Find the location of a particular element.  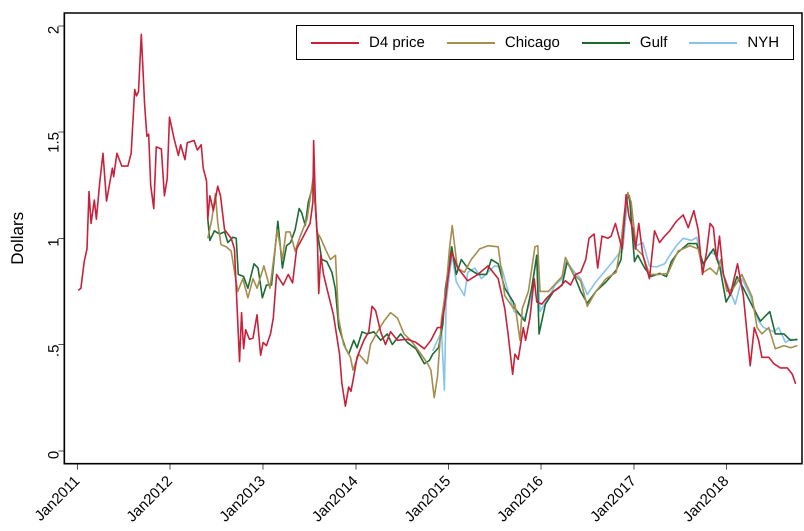

y-tick-label: 2 is located at coordinates (54, 30).